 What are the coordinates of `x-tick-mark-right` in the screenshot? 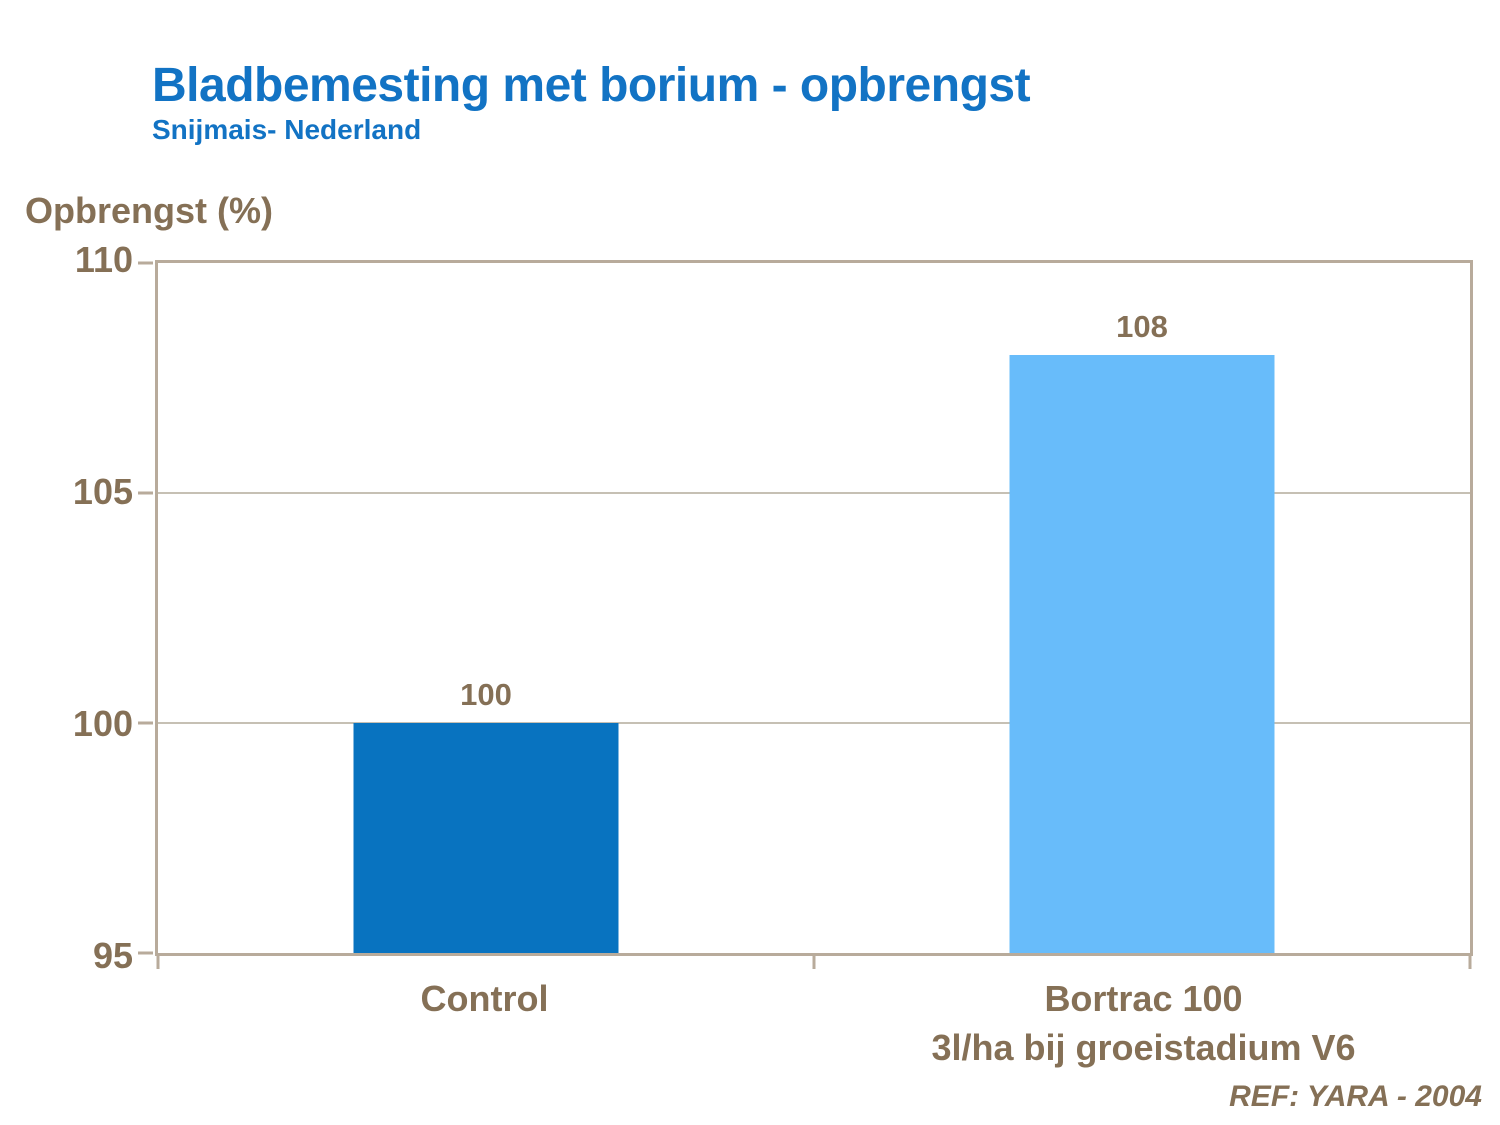 It's located at (1470, 962).